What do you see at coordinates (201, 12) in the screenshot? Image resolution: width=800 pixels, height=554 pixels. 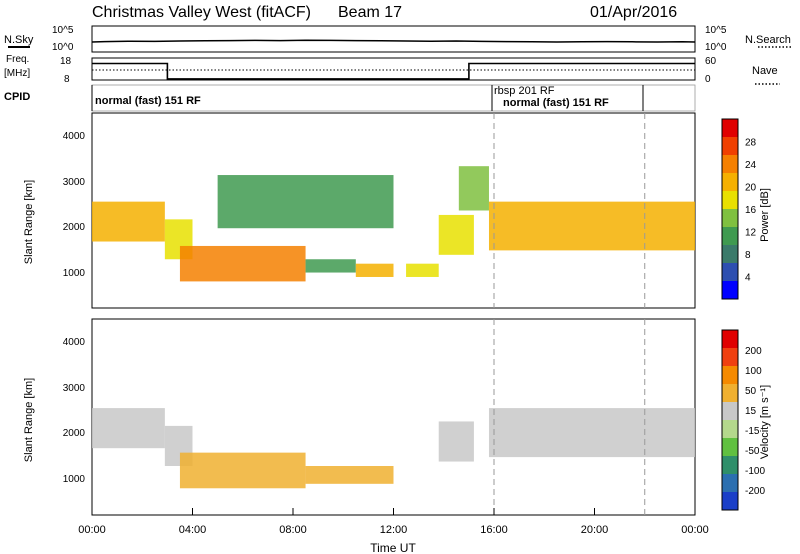 I see `chart-title: Christmas Valley West (fitACF)` at bounding box center [201, 12].